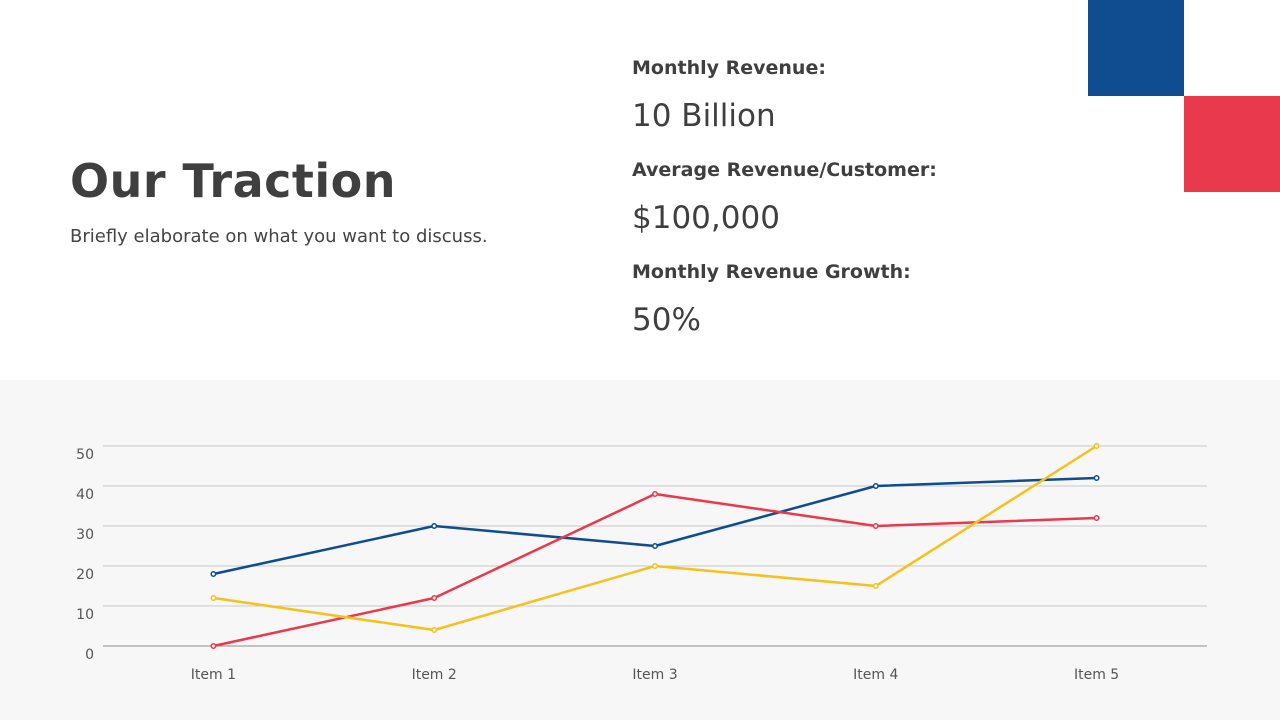 The width and height of the screenshot is (1280, 720). What do you see at coordinates (85, 615) in the screenshot?
I see `y-tick-label: 10` at bounding box center [85, 615].